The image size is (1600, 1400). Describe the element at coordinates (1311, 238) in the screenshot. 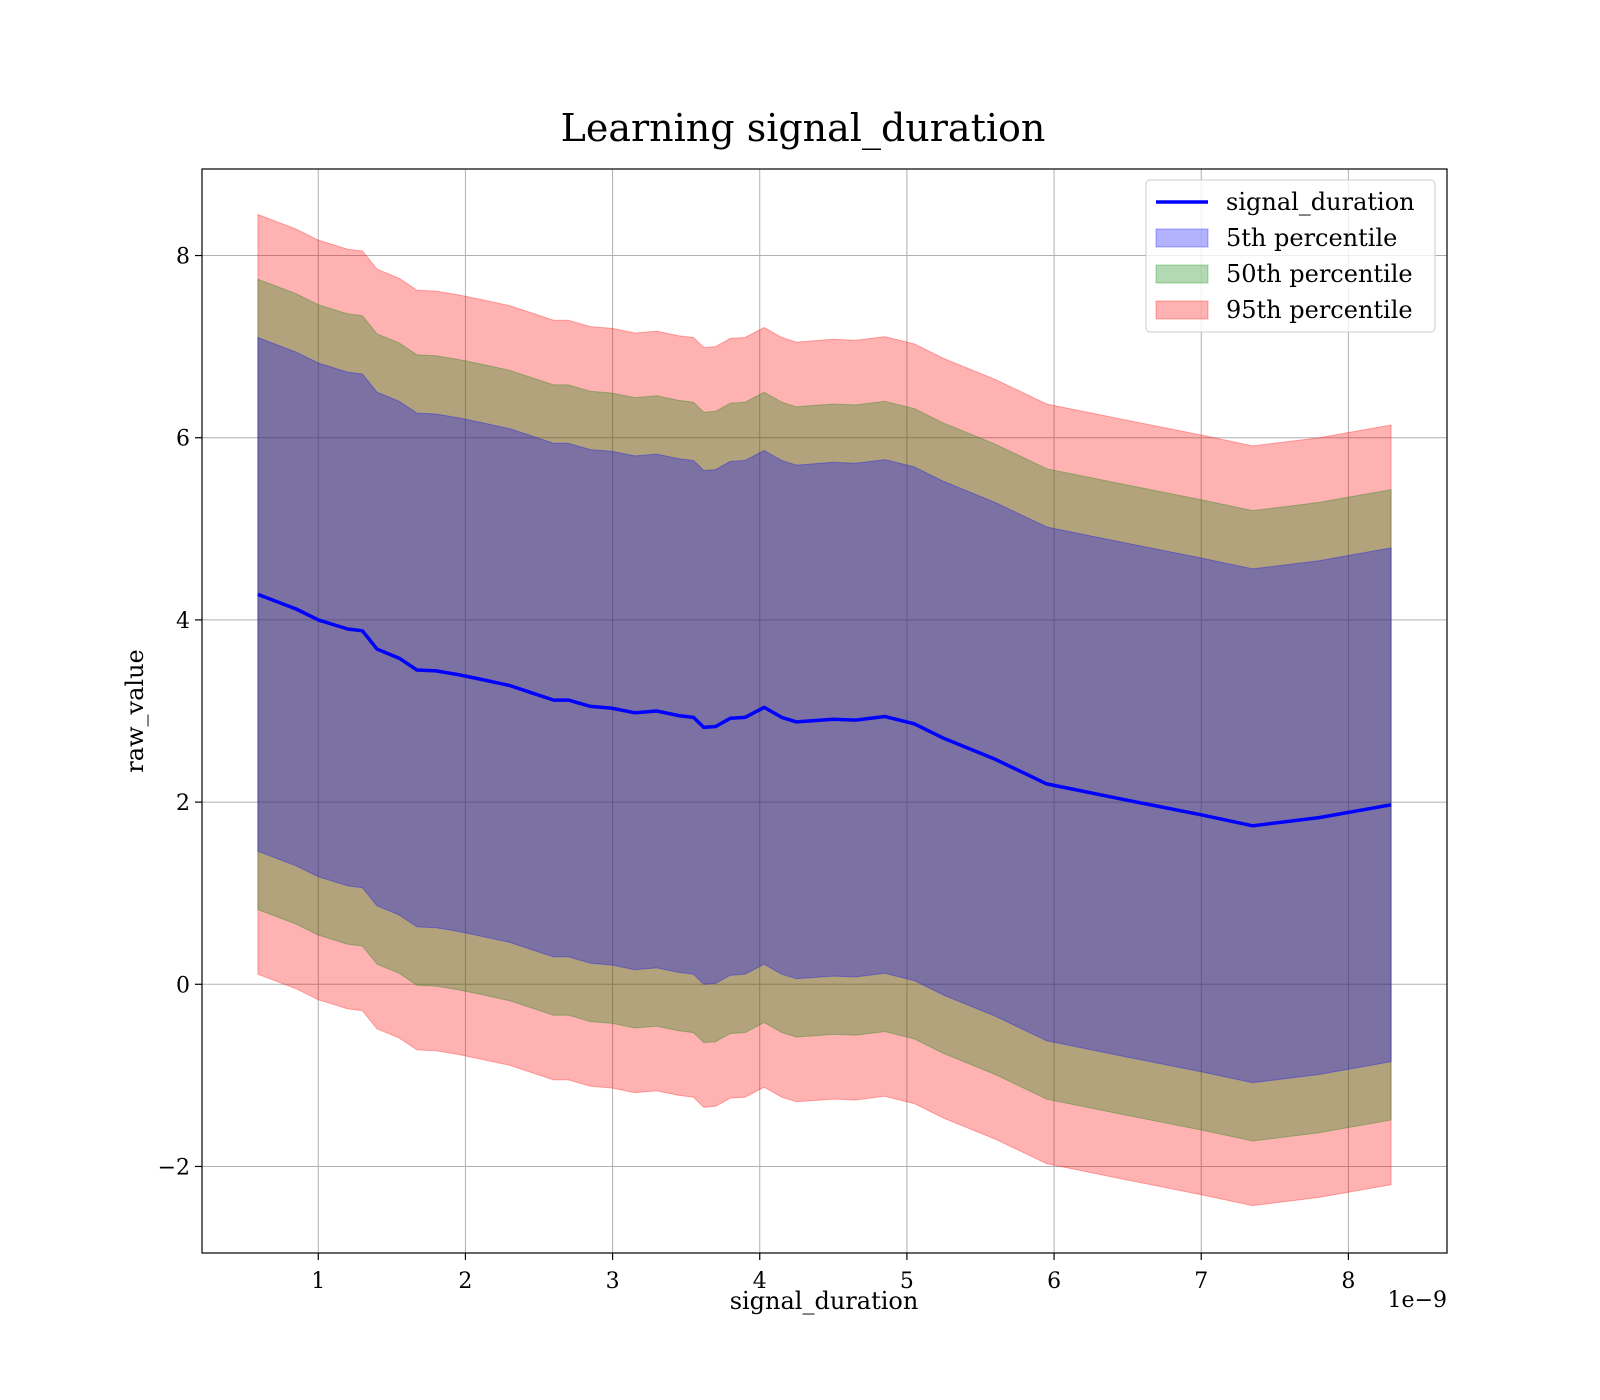

I see `legend-label-5th-percentile: 5th percentile` at that location.